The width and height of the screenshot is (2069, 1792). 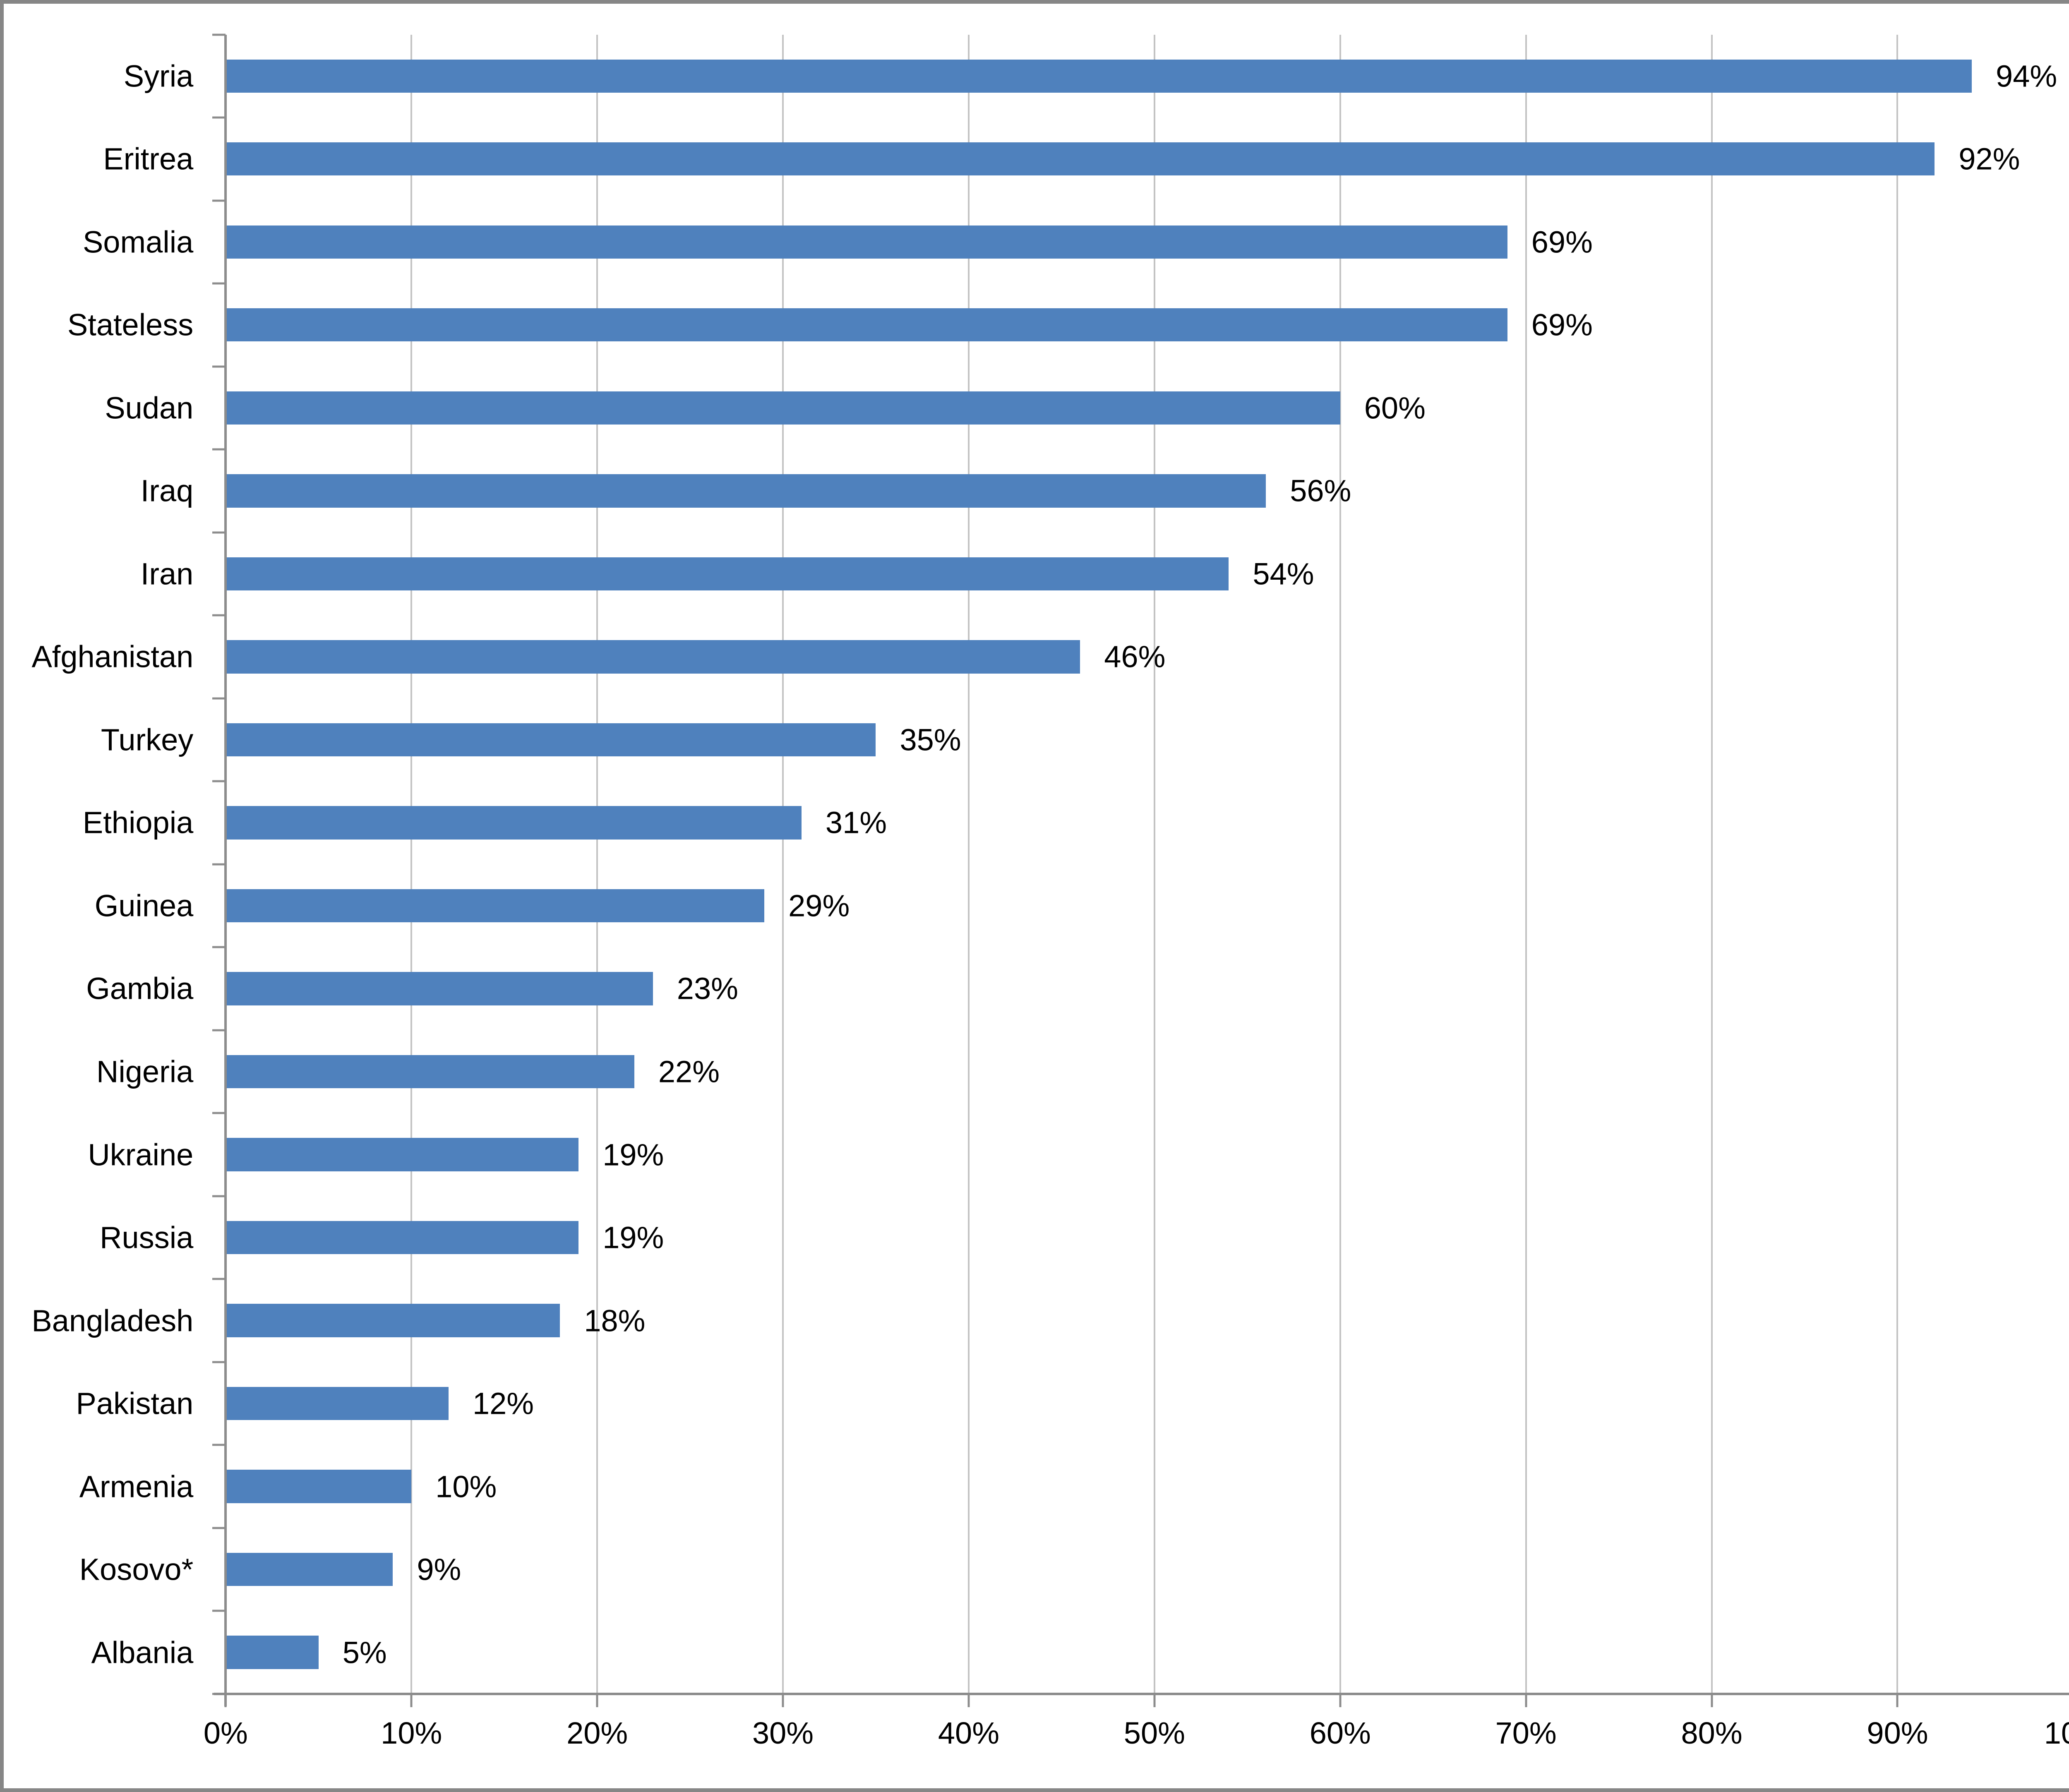 I want to click on y-axis, so click(x=225, y=870).